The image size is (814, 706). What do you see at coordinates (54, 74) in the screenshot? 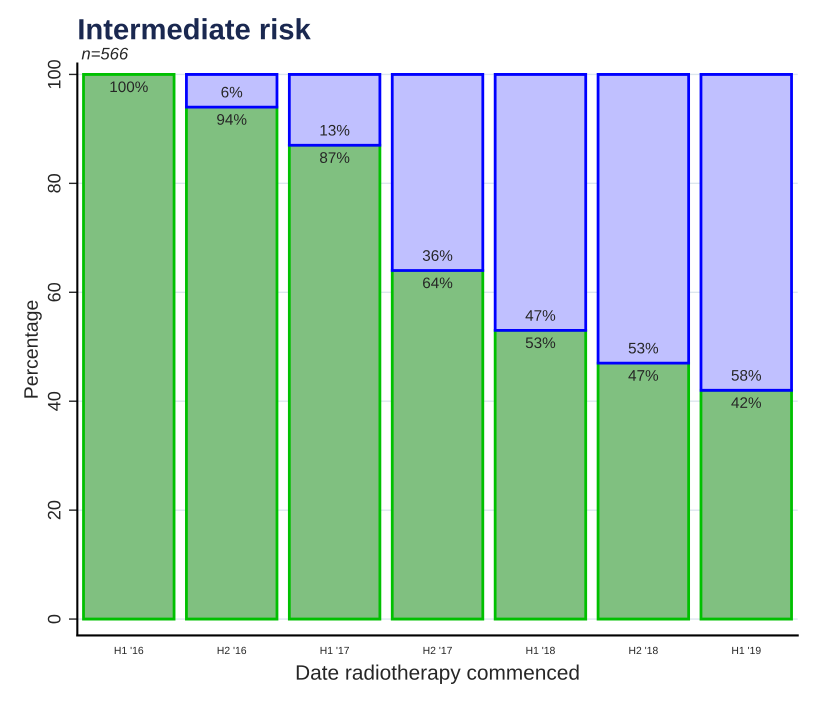
I see `y-tick-label: 100` at bounding box center [54, 74].